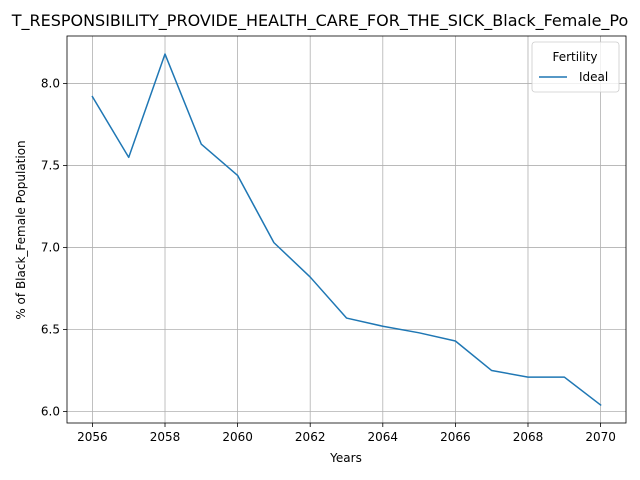 The width and height of the screenshot is (640, 480). What do you see at coordinates (455, 437) in the screenshot?
I see `x-tick-label: 2066` at bounding box center [455, 437].